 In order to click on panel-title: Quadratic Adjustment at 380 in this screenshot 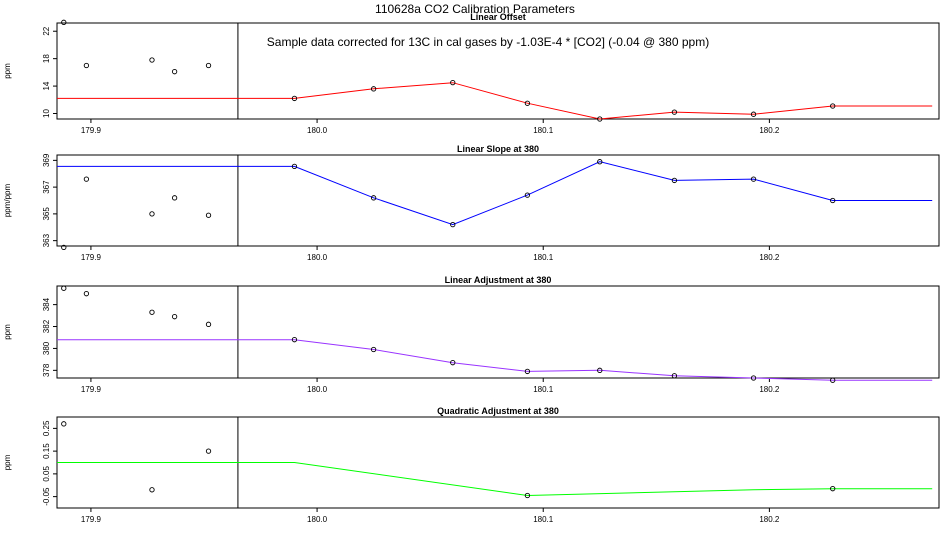, I will do `click(498, 411)`.